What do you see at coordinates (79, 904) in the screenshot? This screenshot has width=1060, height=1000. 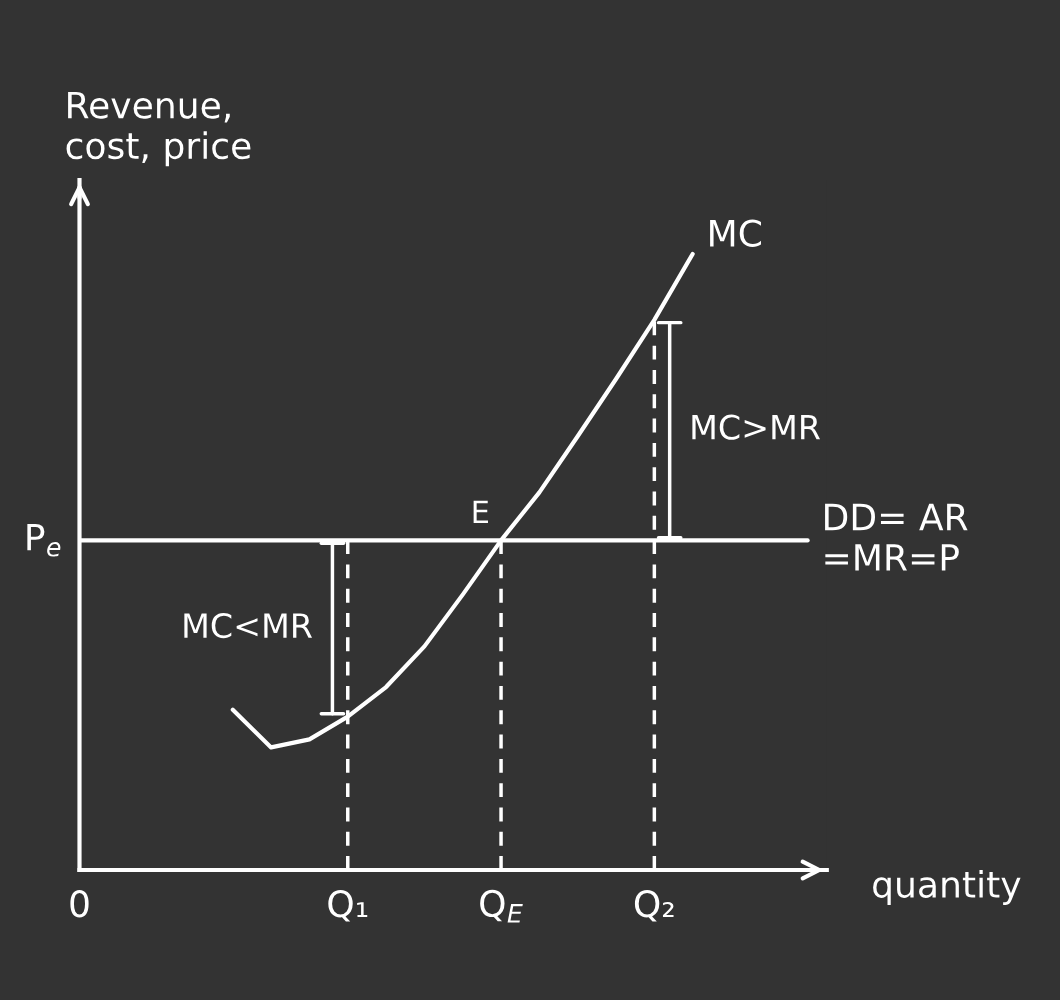 I see `x-tick-label: 0` at bounding box center [79, 904].